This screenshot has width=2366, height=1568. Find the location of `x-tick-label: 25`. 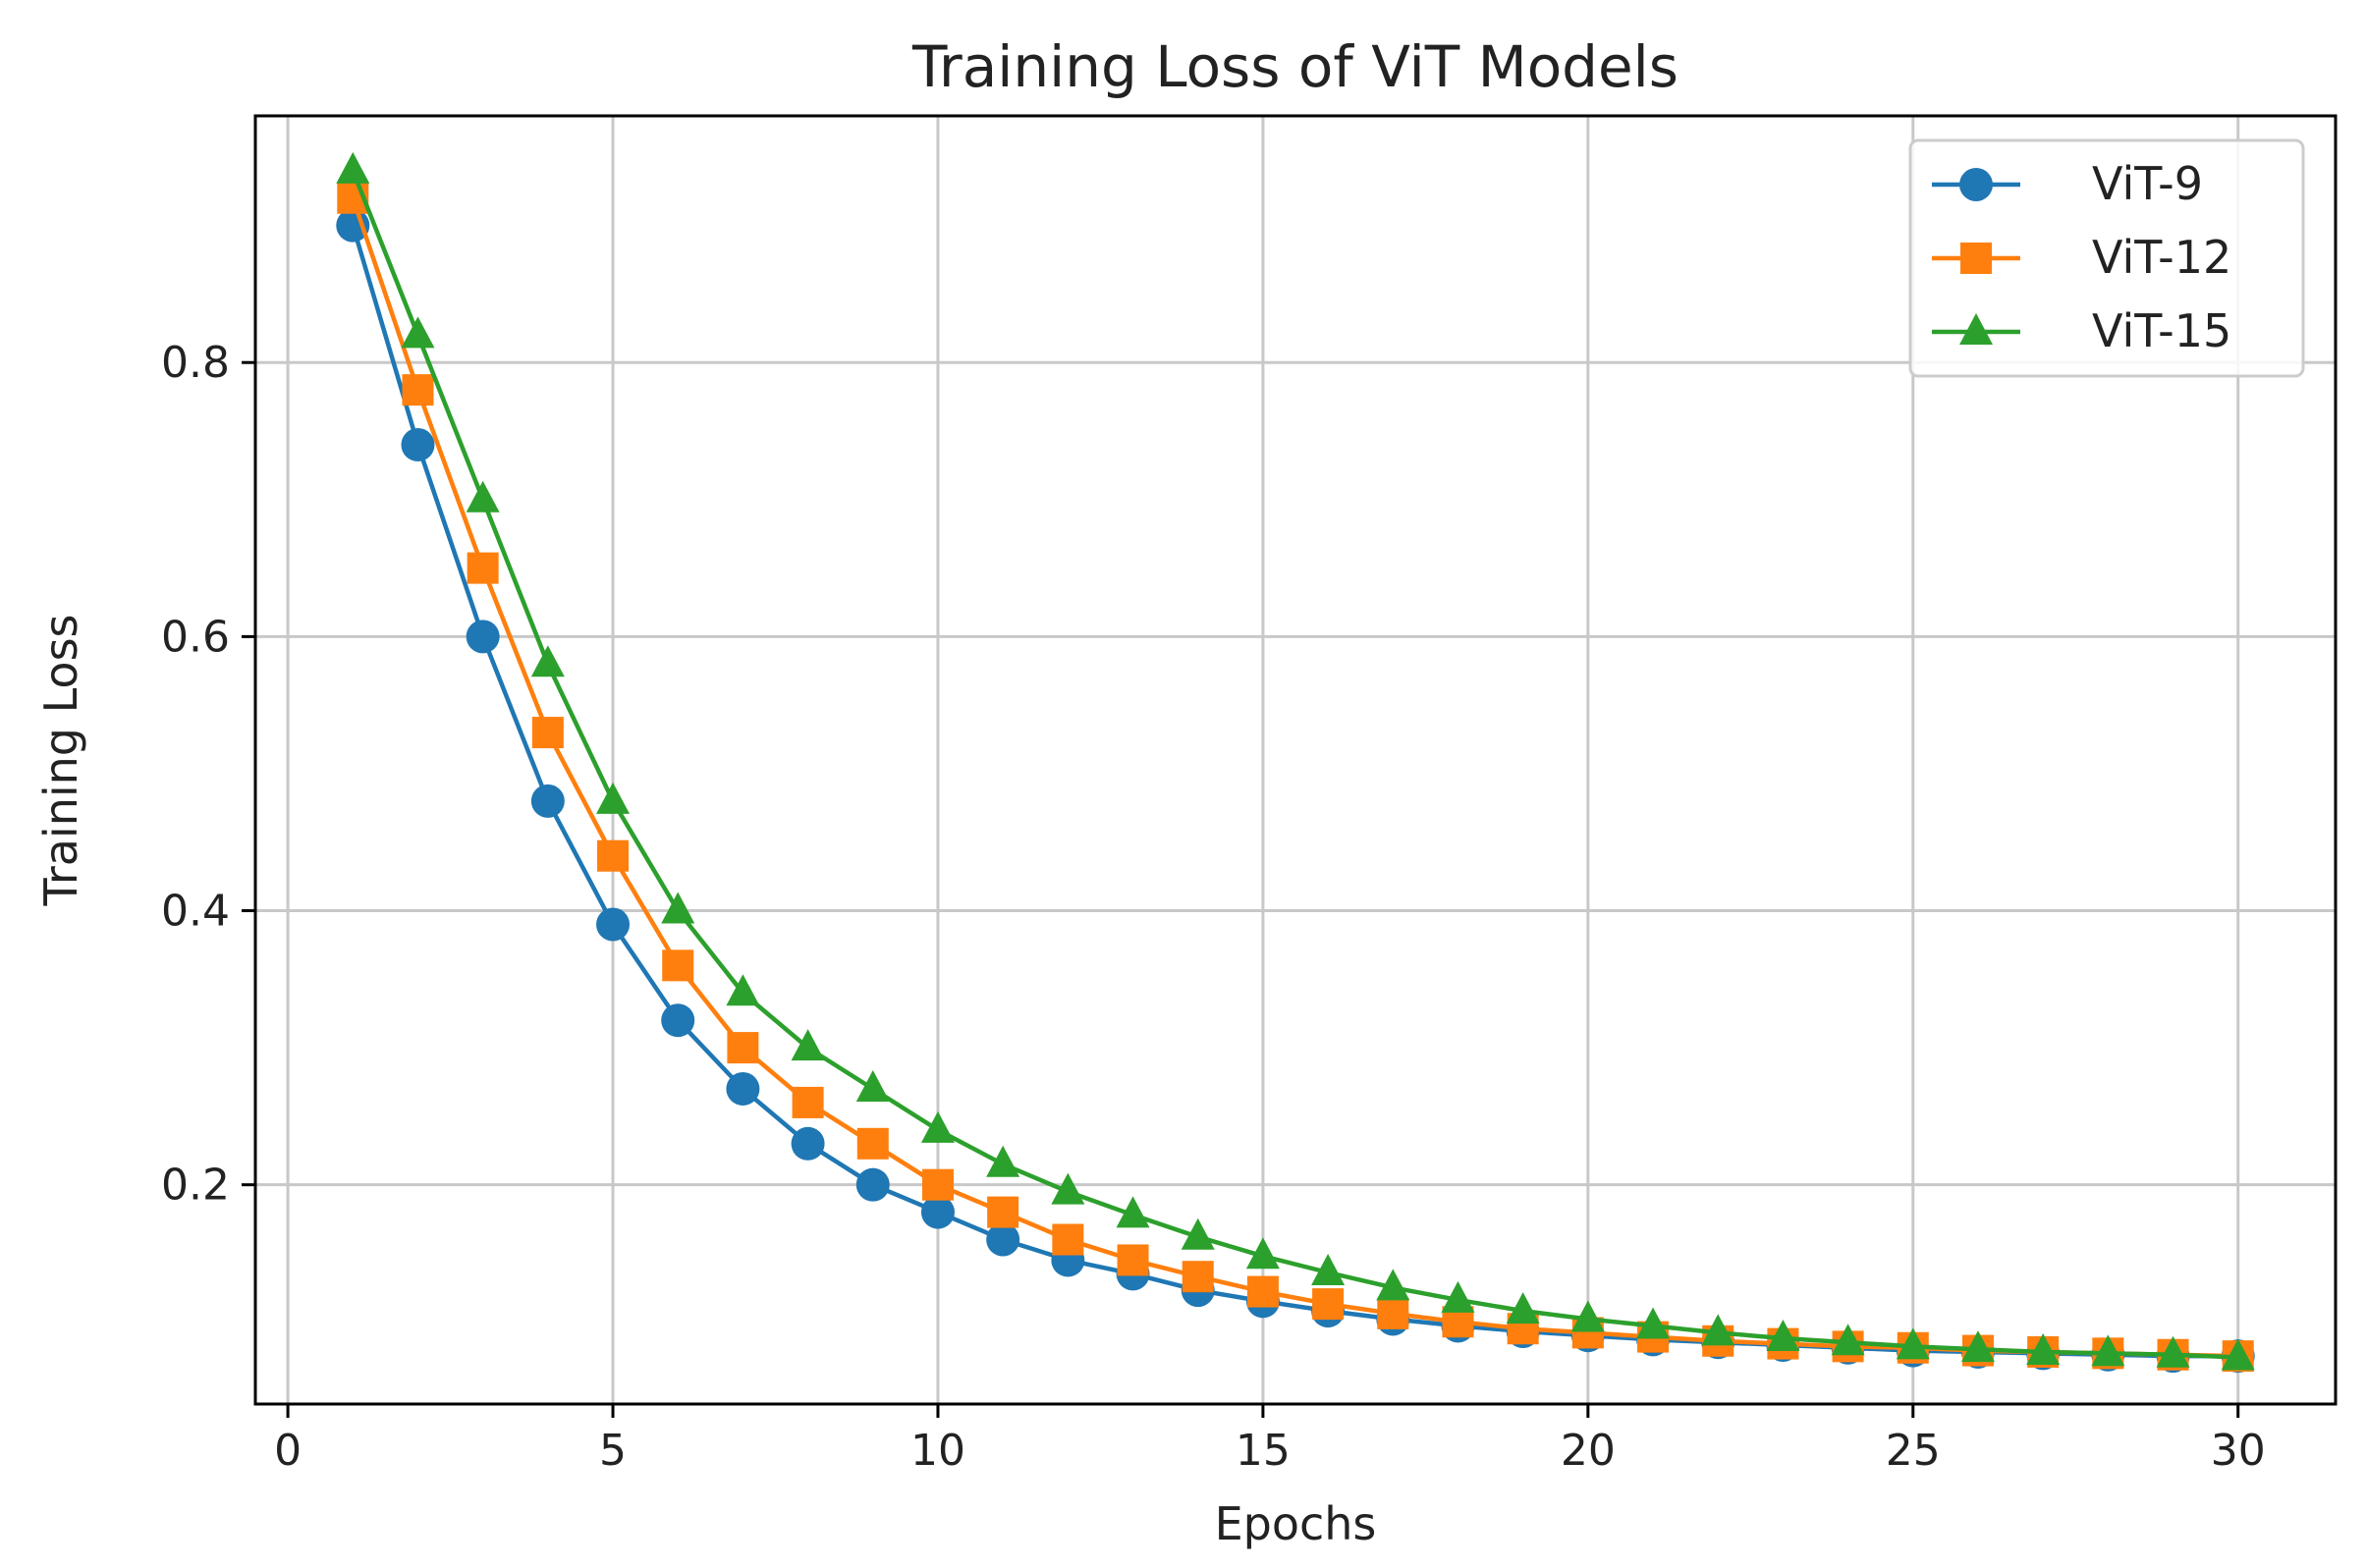

x-tick-label: 25 is located at coordinates (1913, 1451).